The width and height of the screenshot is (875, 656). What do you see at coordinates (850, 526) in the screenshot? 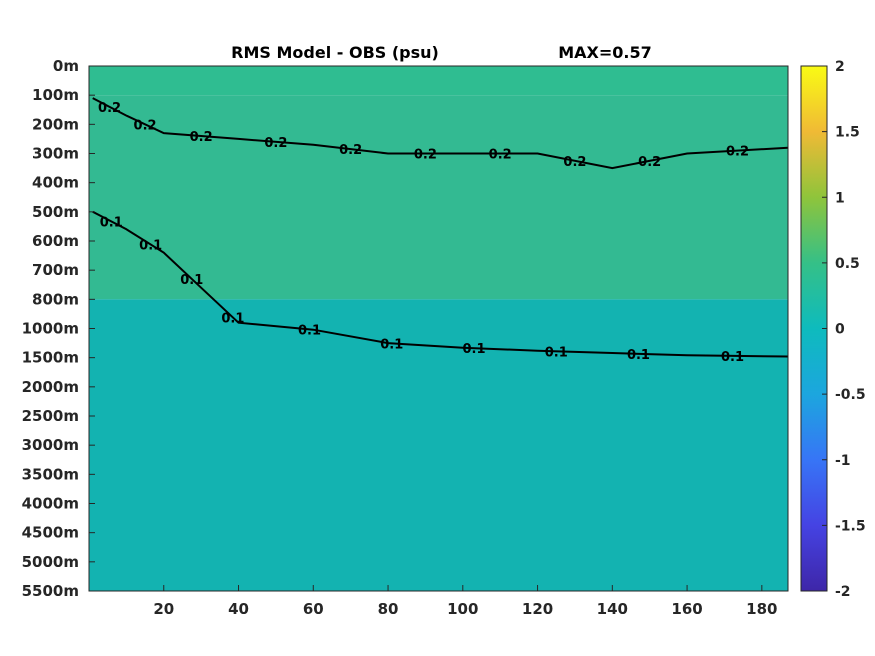
I see `colorbar-tick-label: -1.5` at bounding box center [850, 526].